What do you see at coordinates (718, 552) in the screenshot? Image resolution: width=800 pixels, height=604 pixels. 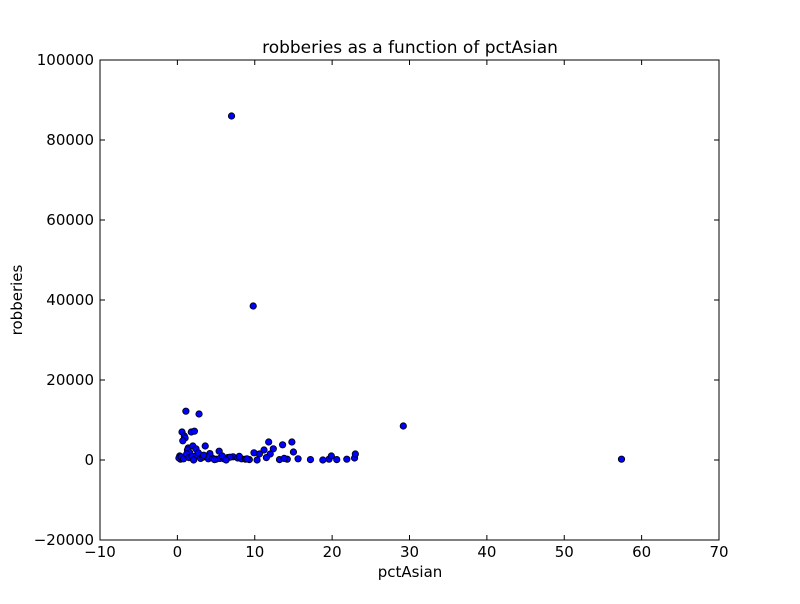 I see `x-tick-label: 70` at bounding box center [718, 552].